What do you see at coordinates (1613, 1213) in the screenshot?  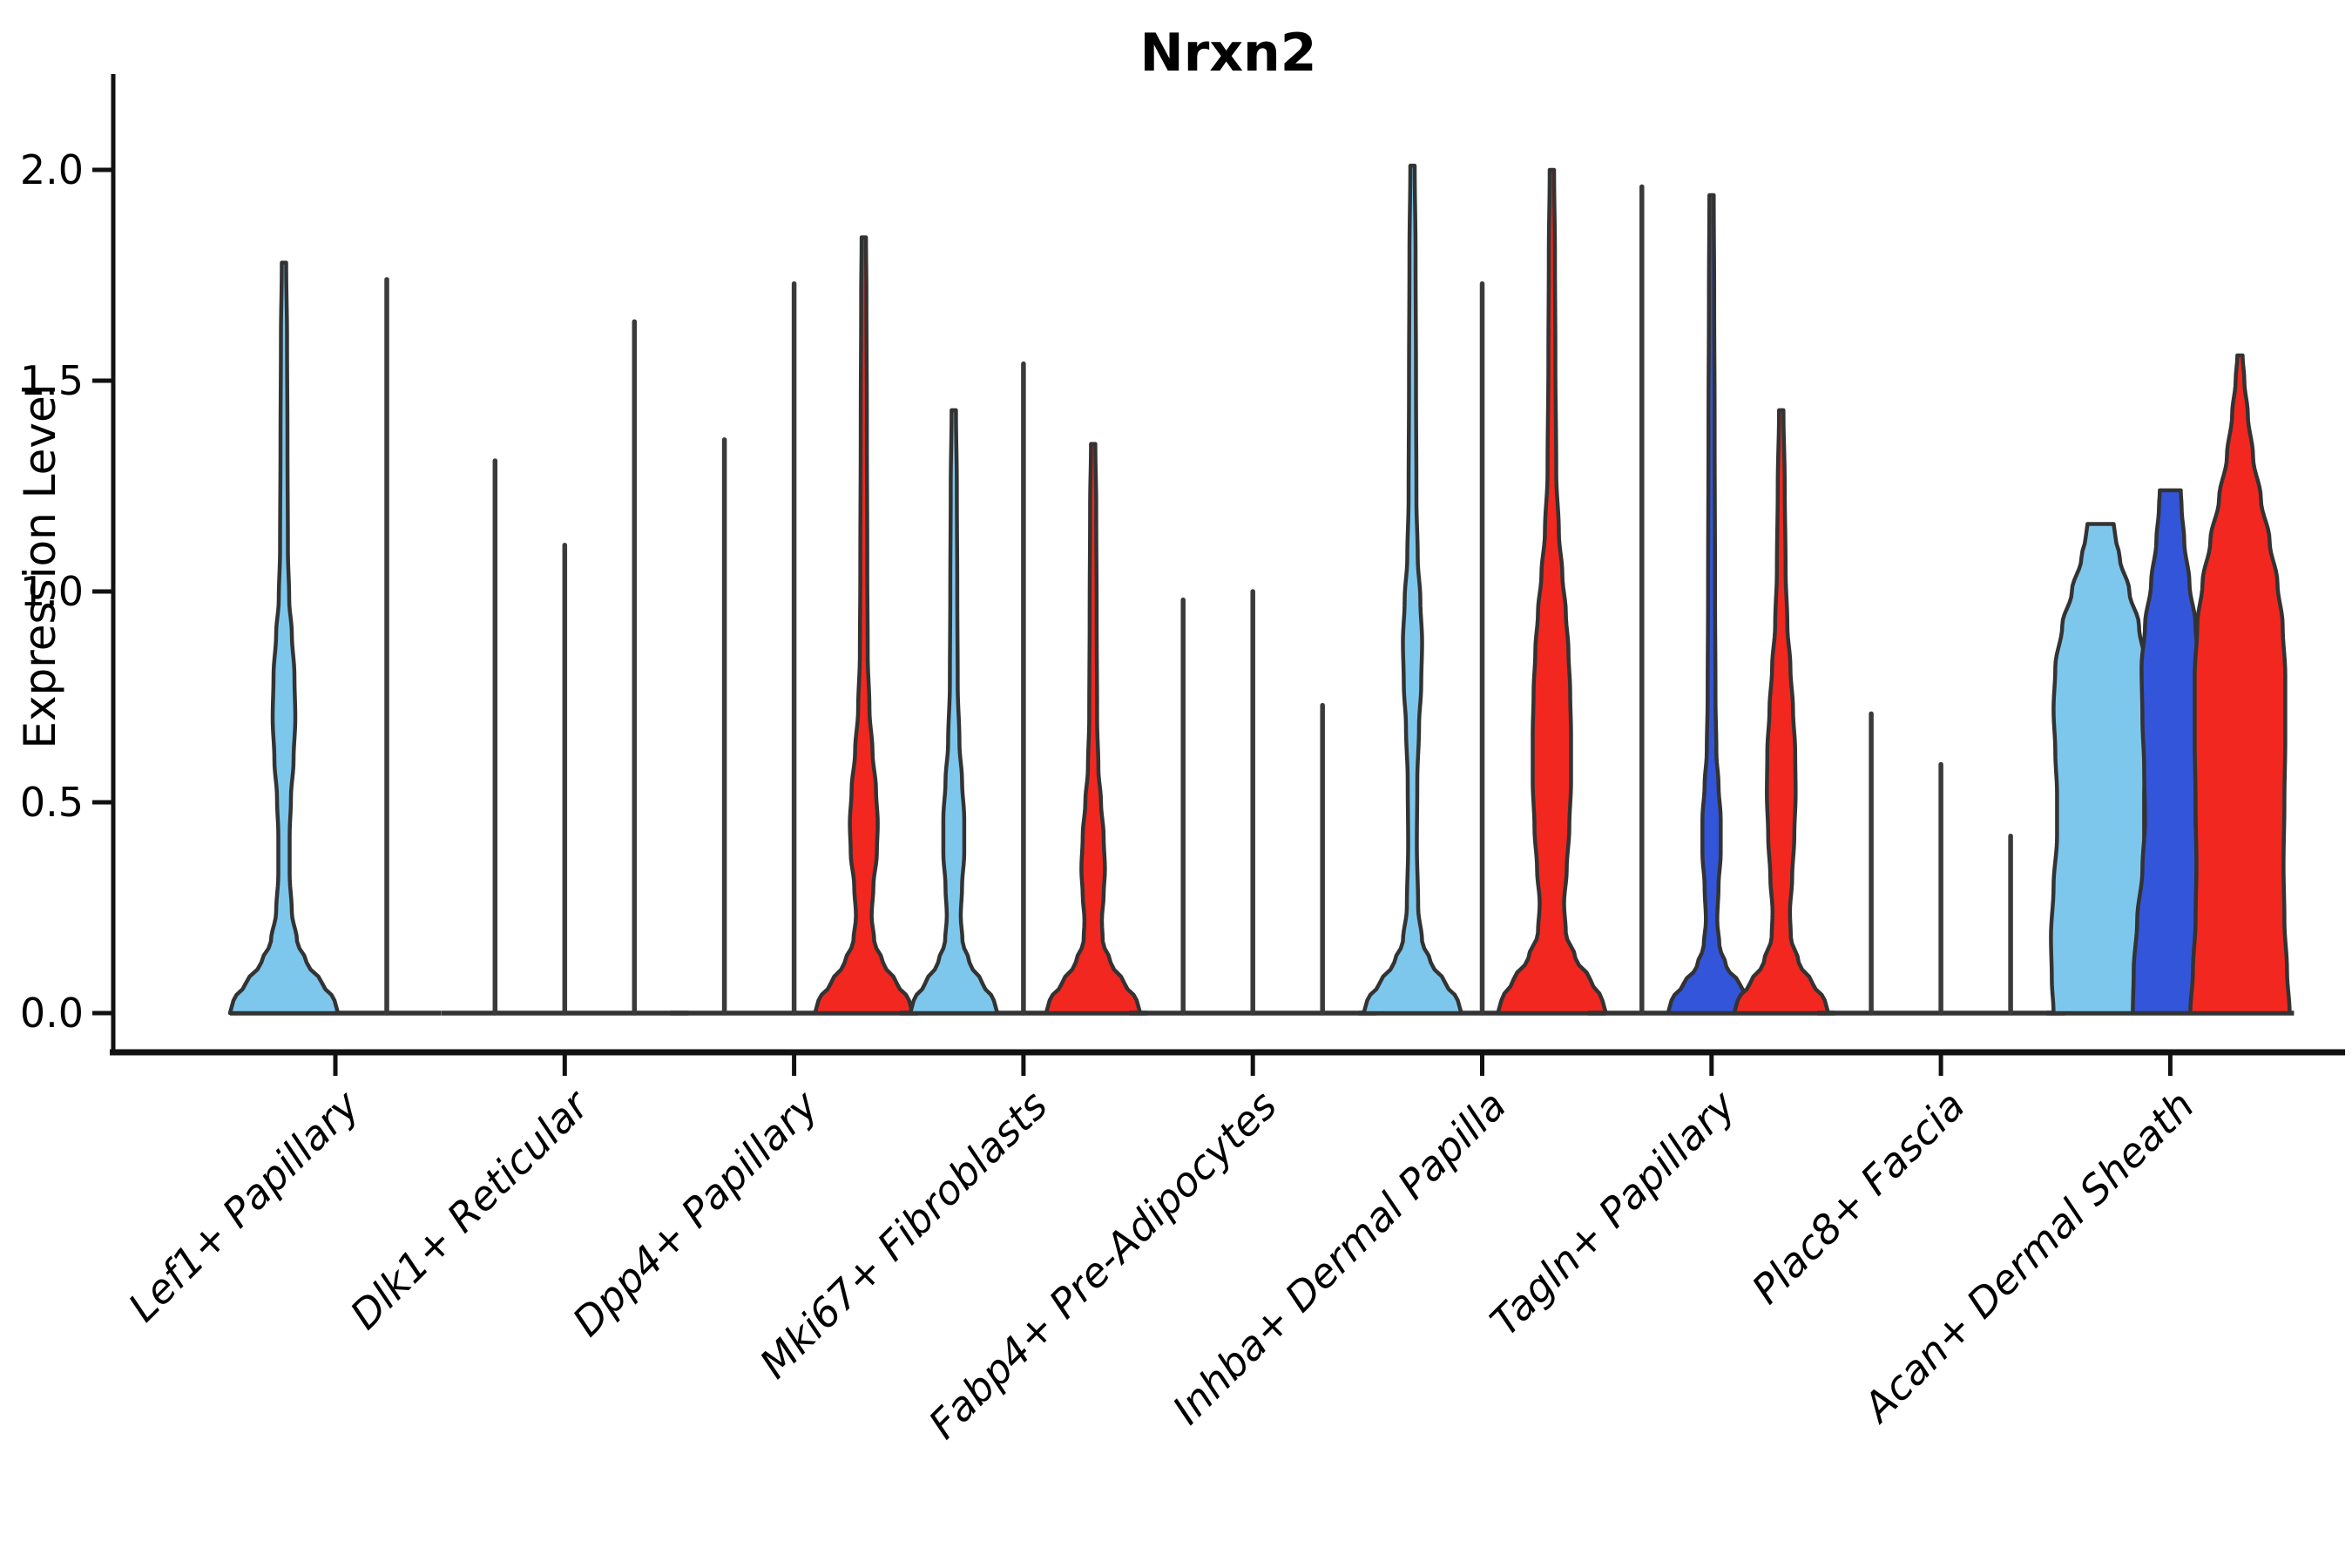 I see `x-tick-label: Tagln+ Papillary` at bounding box center [1613, 1213].